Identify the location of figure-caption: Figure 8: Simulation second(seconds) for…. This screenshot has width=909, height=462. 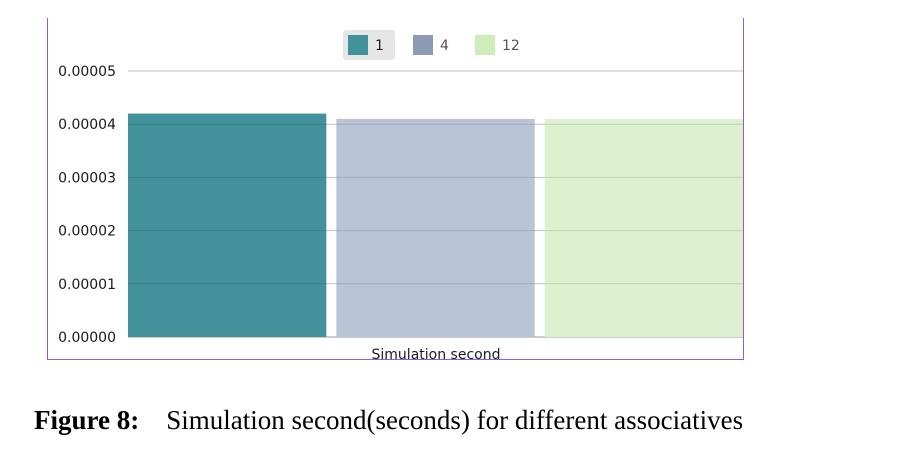
(464, 420).